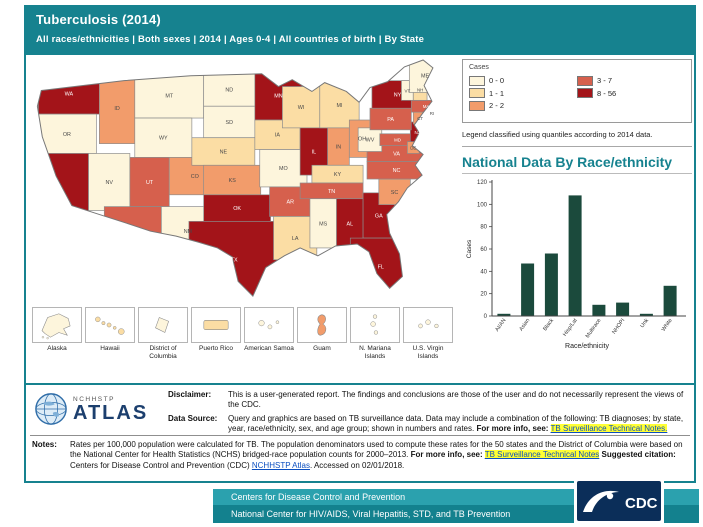 This screenshot has width=703, height=527. I want to click on state-MO, so click(283, 168).